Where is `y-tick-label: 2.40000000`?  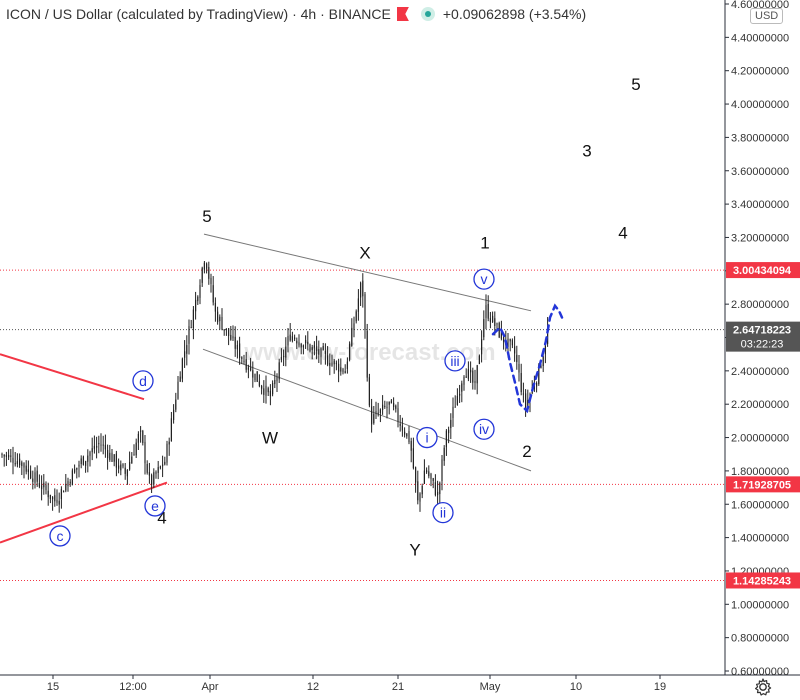
y-tick-label: 2.40000000 is located at coordinates (760, 372).